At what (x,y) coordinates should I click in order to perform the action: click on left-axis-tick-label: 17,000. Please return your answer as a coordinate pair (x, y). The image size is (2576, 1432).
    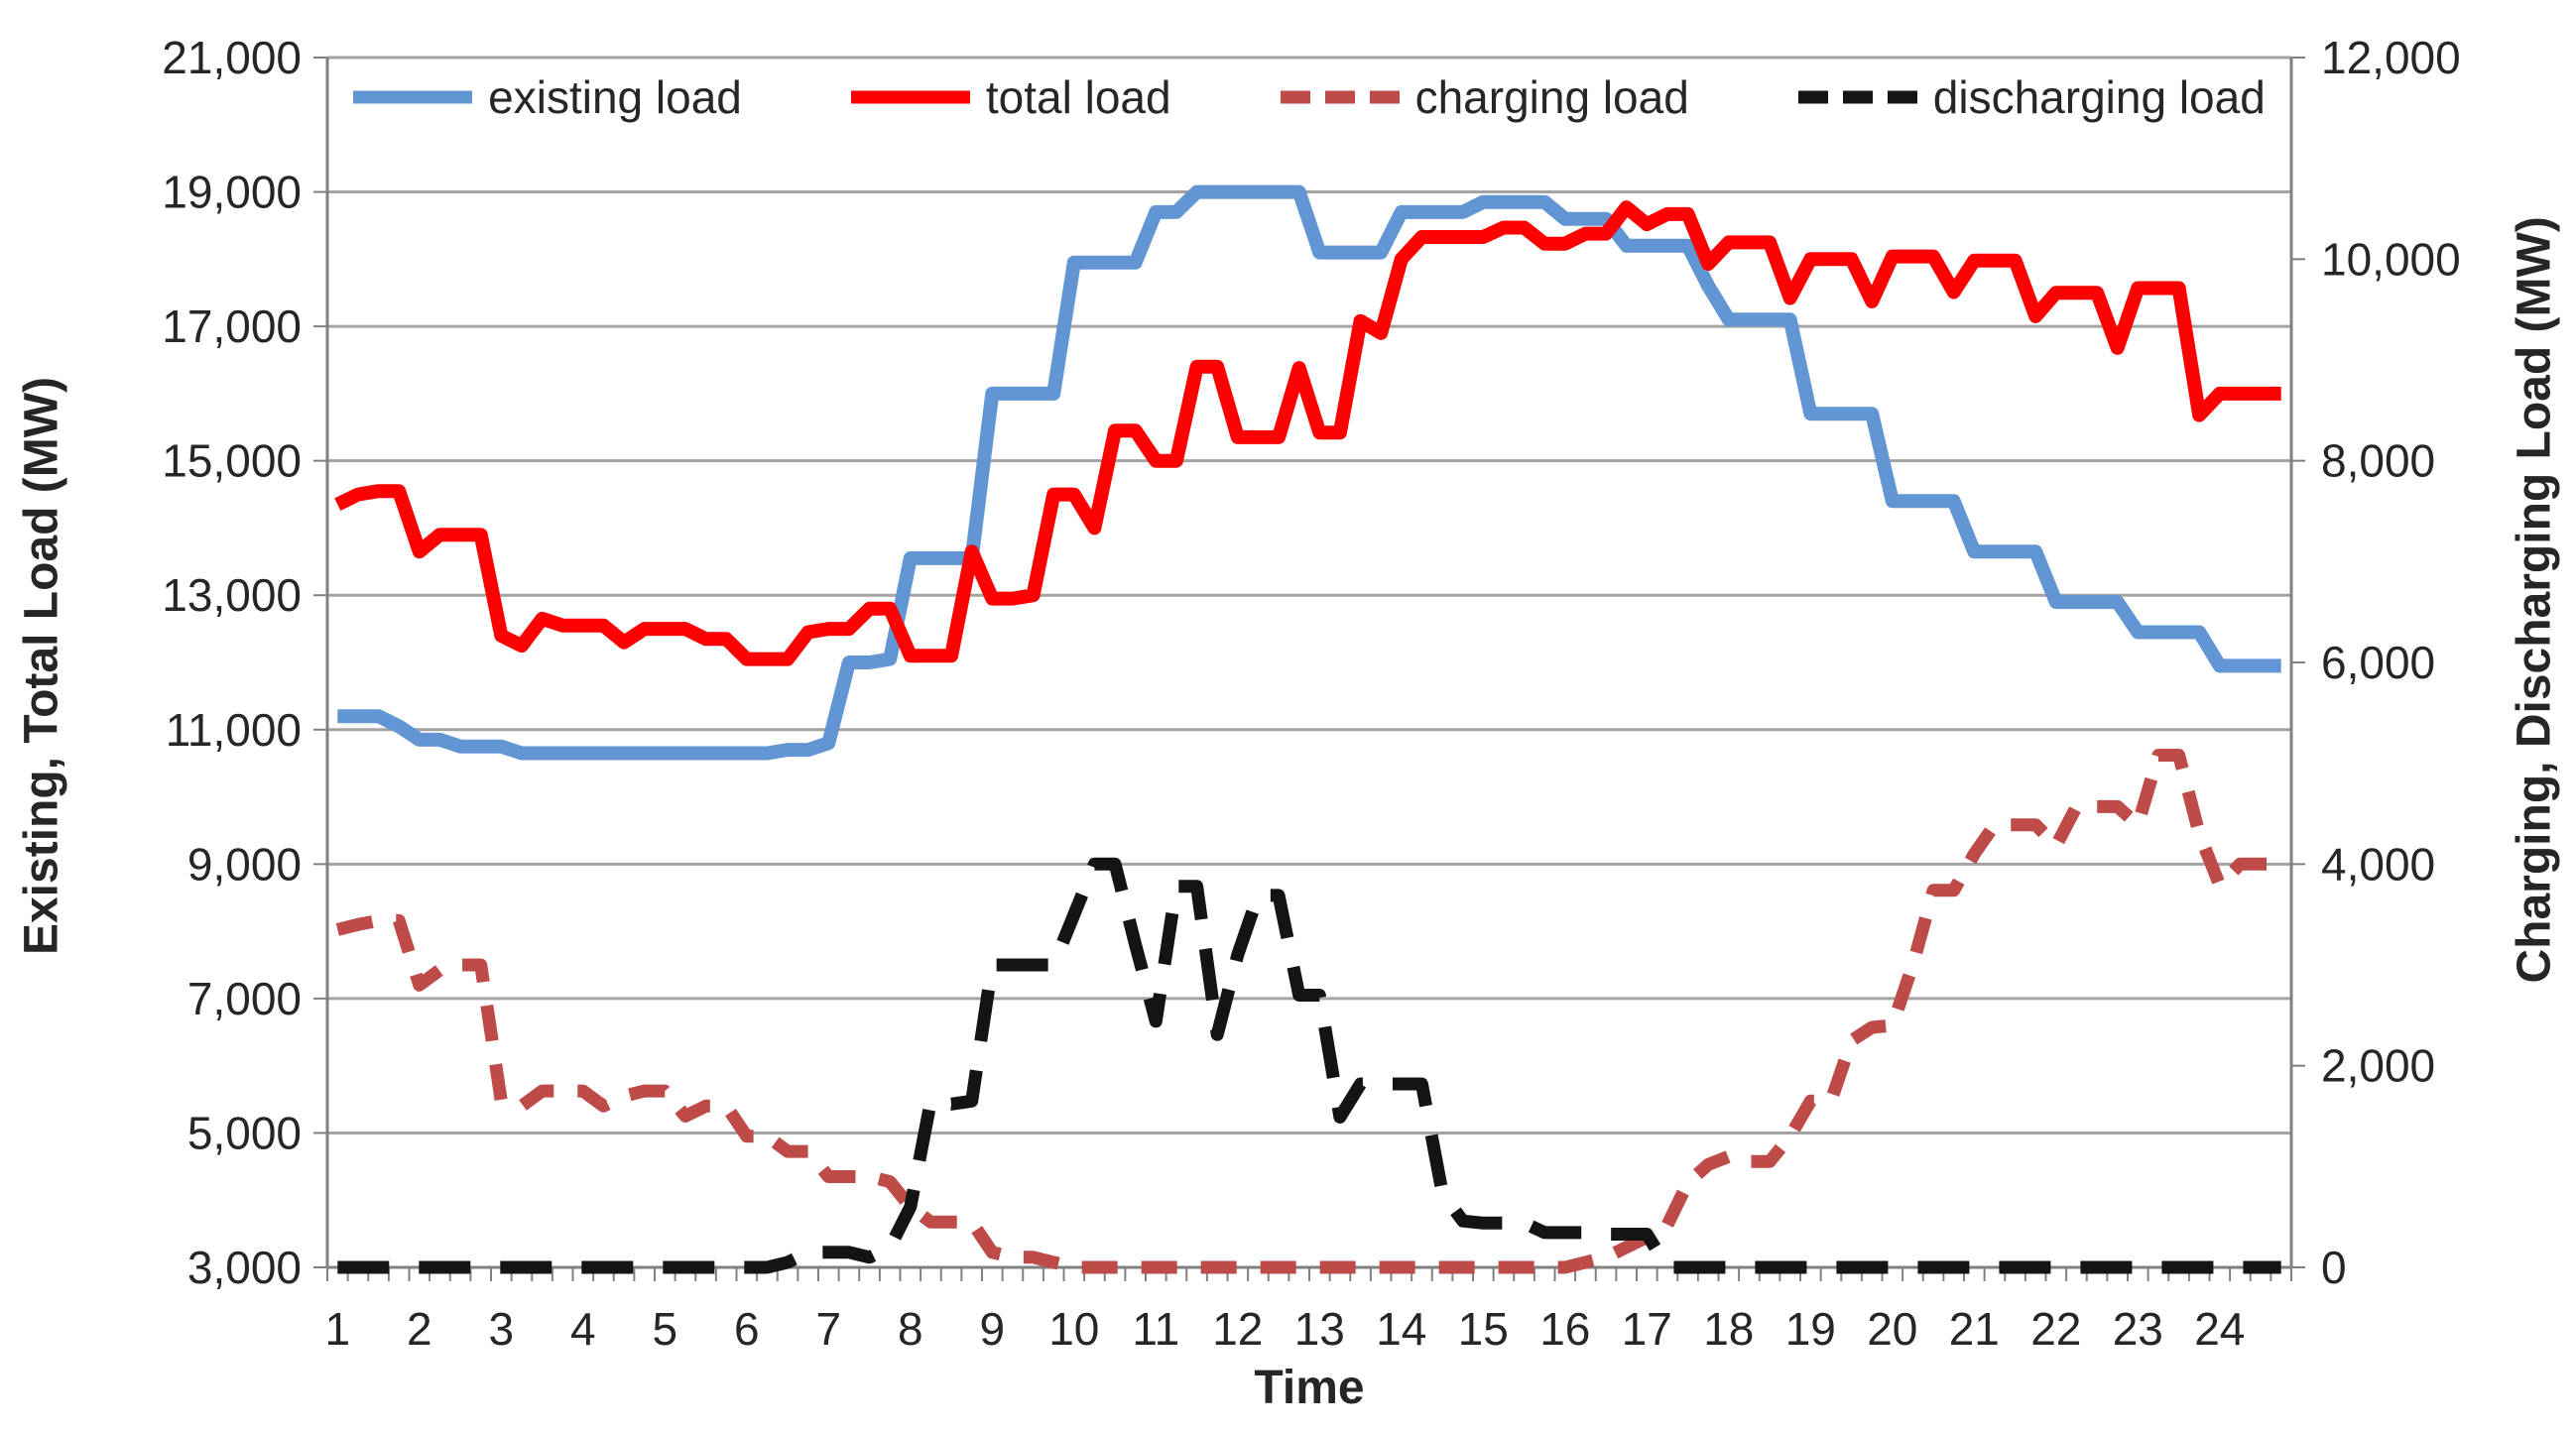
    Looking at the image, I should click on (232, 326).